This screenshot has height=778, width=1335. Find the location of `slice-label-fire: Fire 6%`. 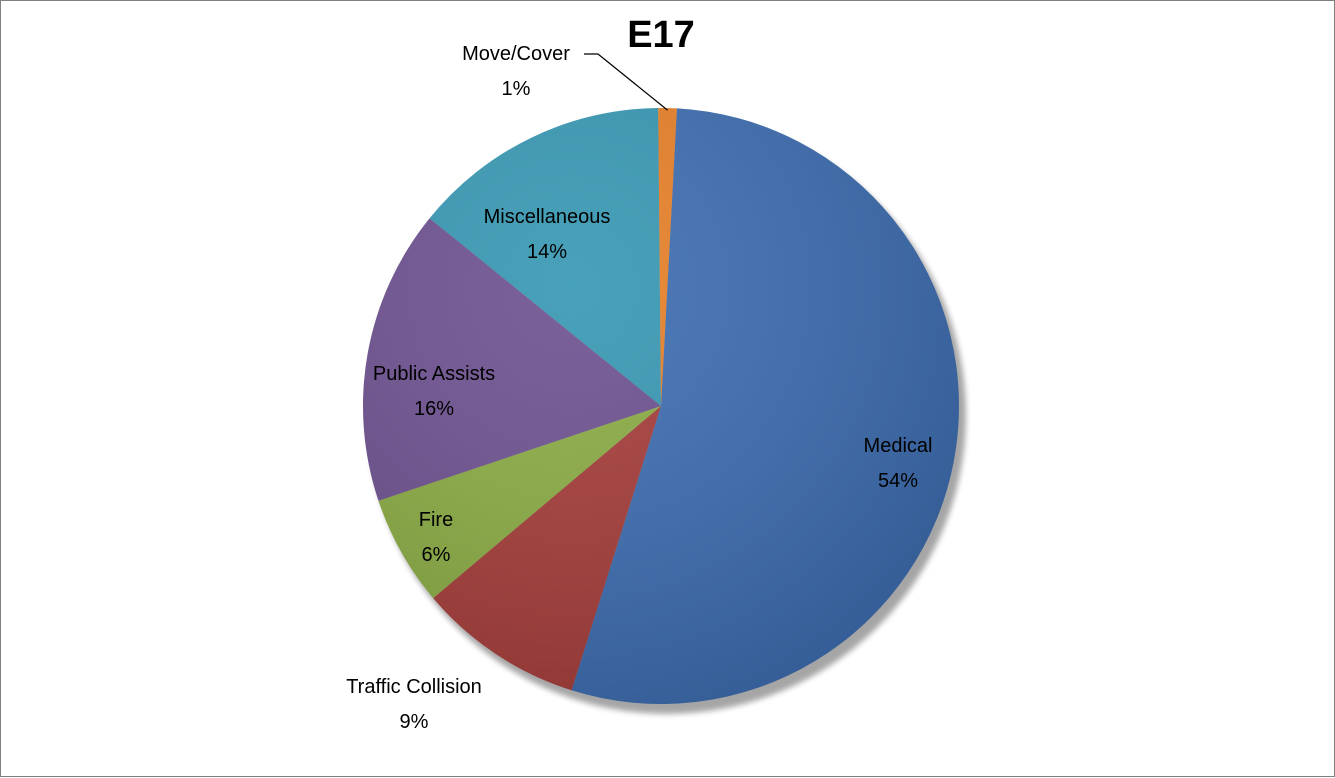

slice-label-fire: Fire 6% is located at coordinates (436, 537).